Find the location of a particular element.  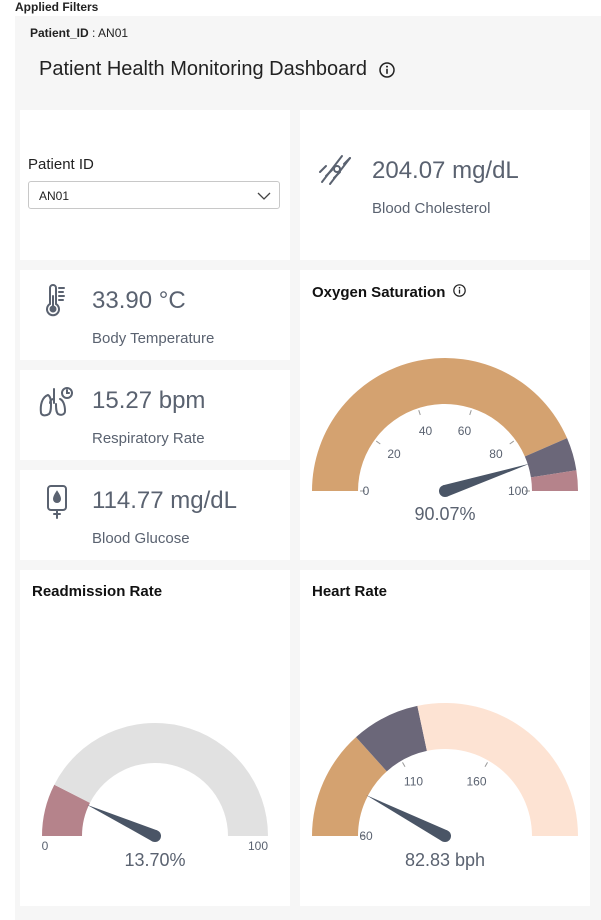

filter-chip-value: AN01 is located at coordinates (113, 33).